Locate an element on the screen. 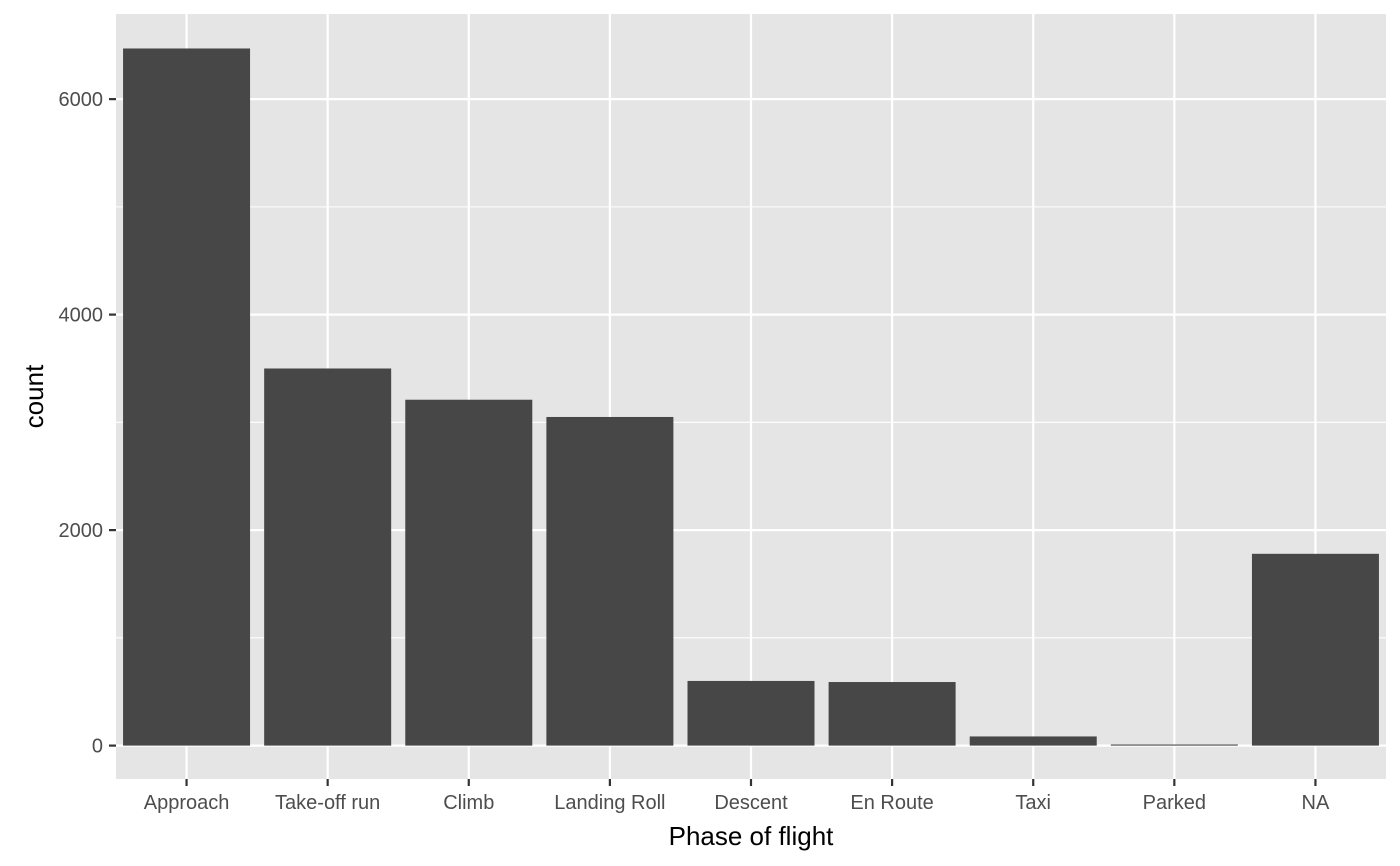 The image size is (1400, 866). y-axis-title: count is located at coordinates (34, 396).